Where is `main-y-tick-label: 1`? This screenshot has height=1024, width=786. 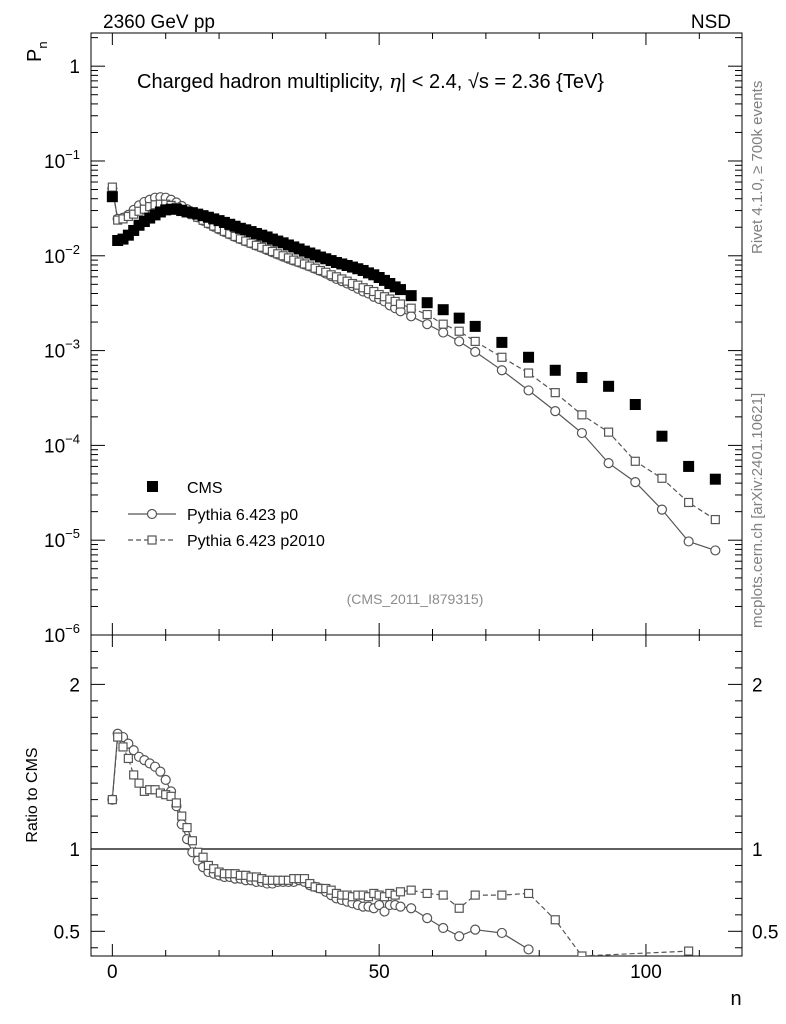 main-y-tick-label: 1 is located at coordinates (74, 67).